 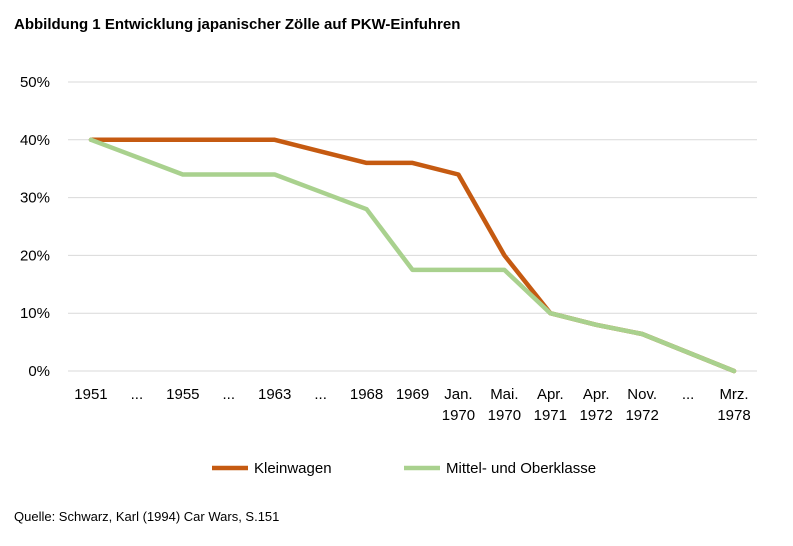 What do you see at coordinates (274, 394) in the screenshot?
I see `x-tick-label: 1963` at bounding box center [274, 394].